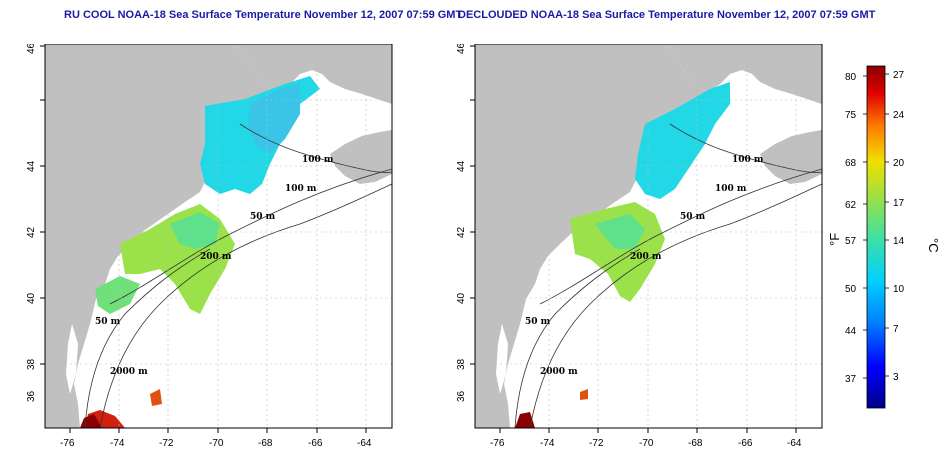 The height and width of the screenshot is (475, 950). I want to click on celsius-tick: 14, so click(899, 241).